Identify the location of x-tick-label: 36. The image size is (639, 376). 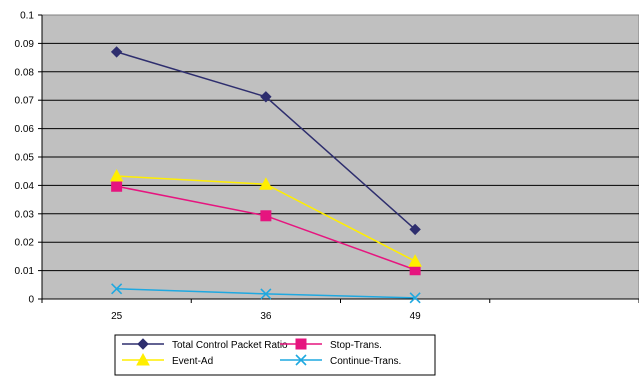
(266, 316).